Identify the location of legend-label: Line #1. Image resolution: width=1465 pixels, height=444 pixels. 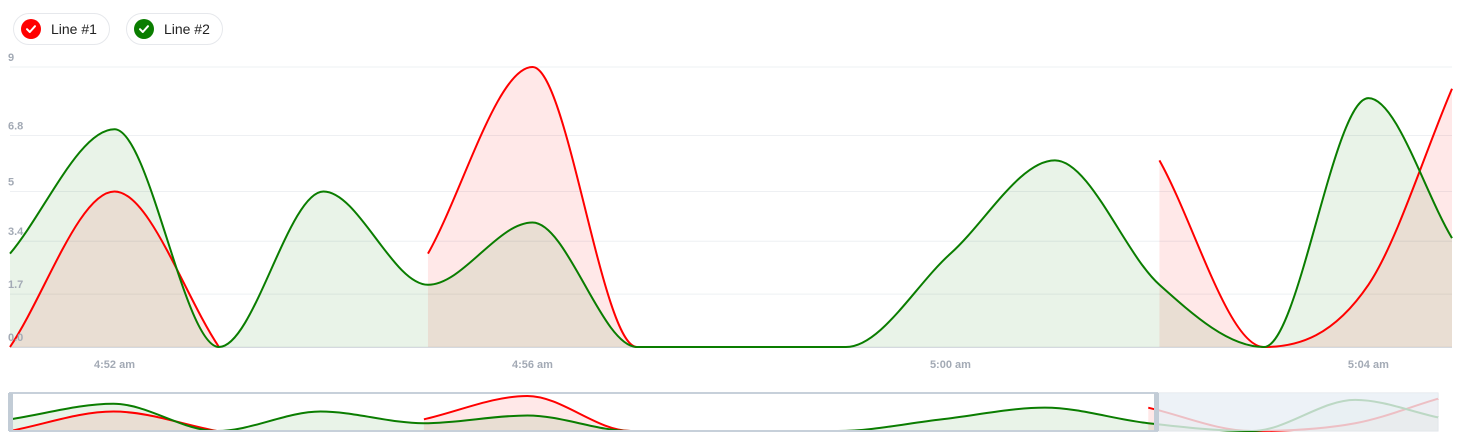
(74, 29).